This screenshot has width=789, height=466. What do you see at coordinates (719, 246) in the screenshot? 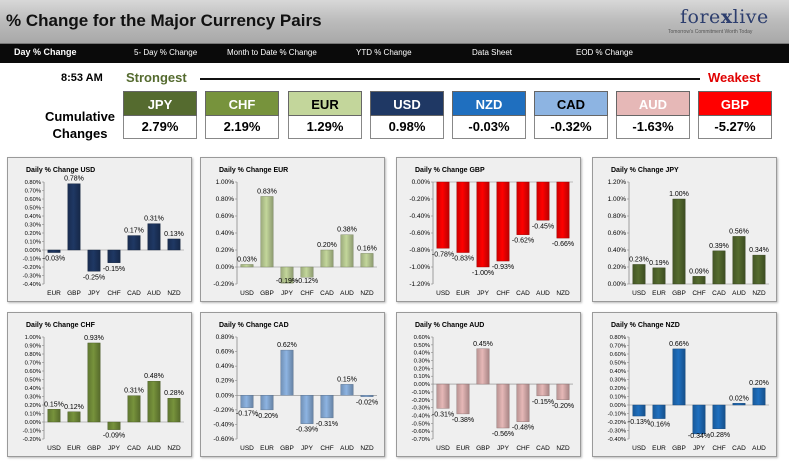
I see `data-label: 0.39%` at bounding box center [719, 246].